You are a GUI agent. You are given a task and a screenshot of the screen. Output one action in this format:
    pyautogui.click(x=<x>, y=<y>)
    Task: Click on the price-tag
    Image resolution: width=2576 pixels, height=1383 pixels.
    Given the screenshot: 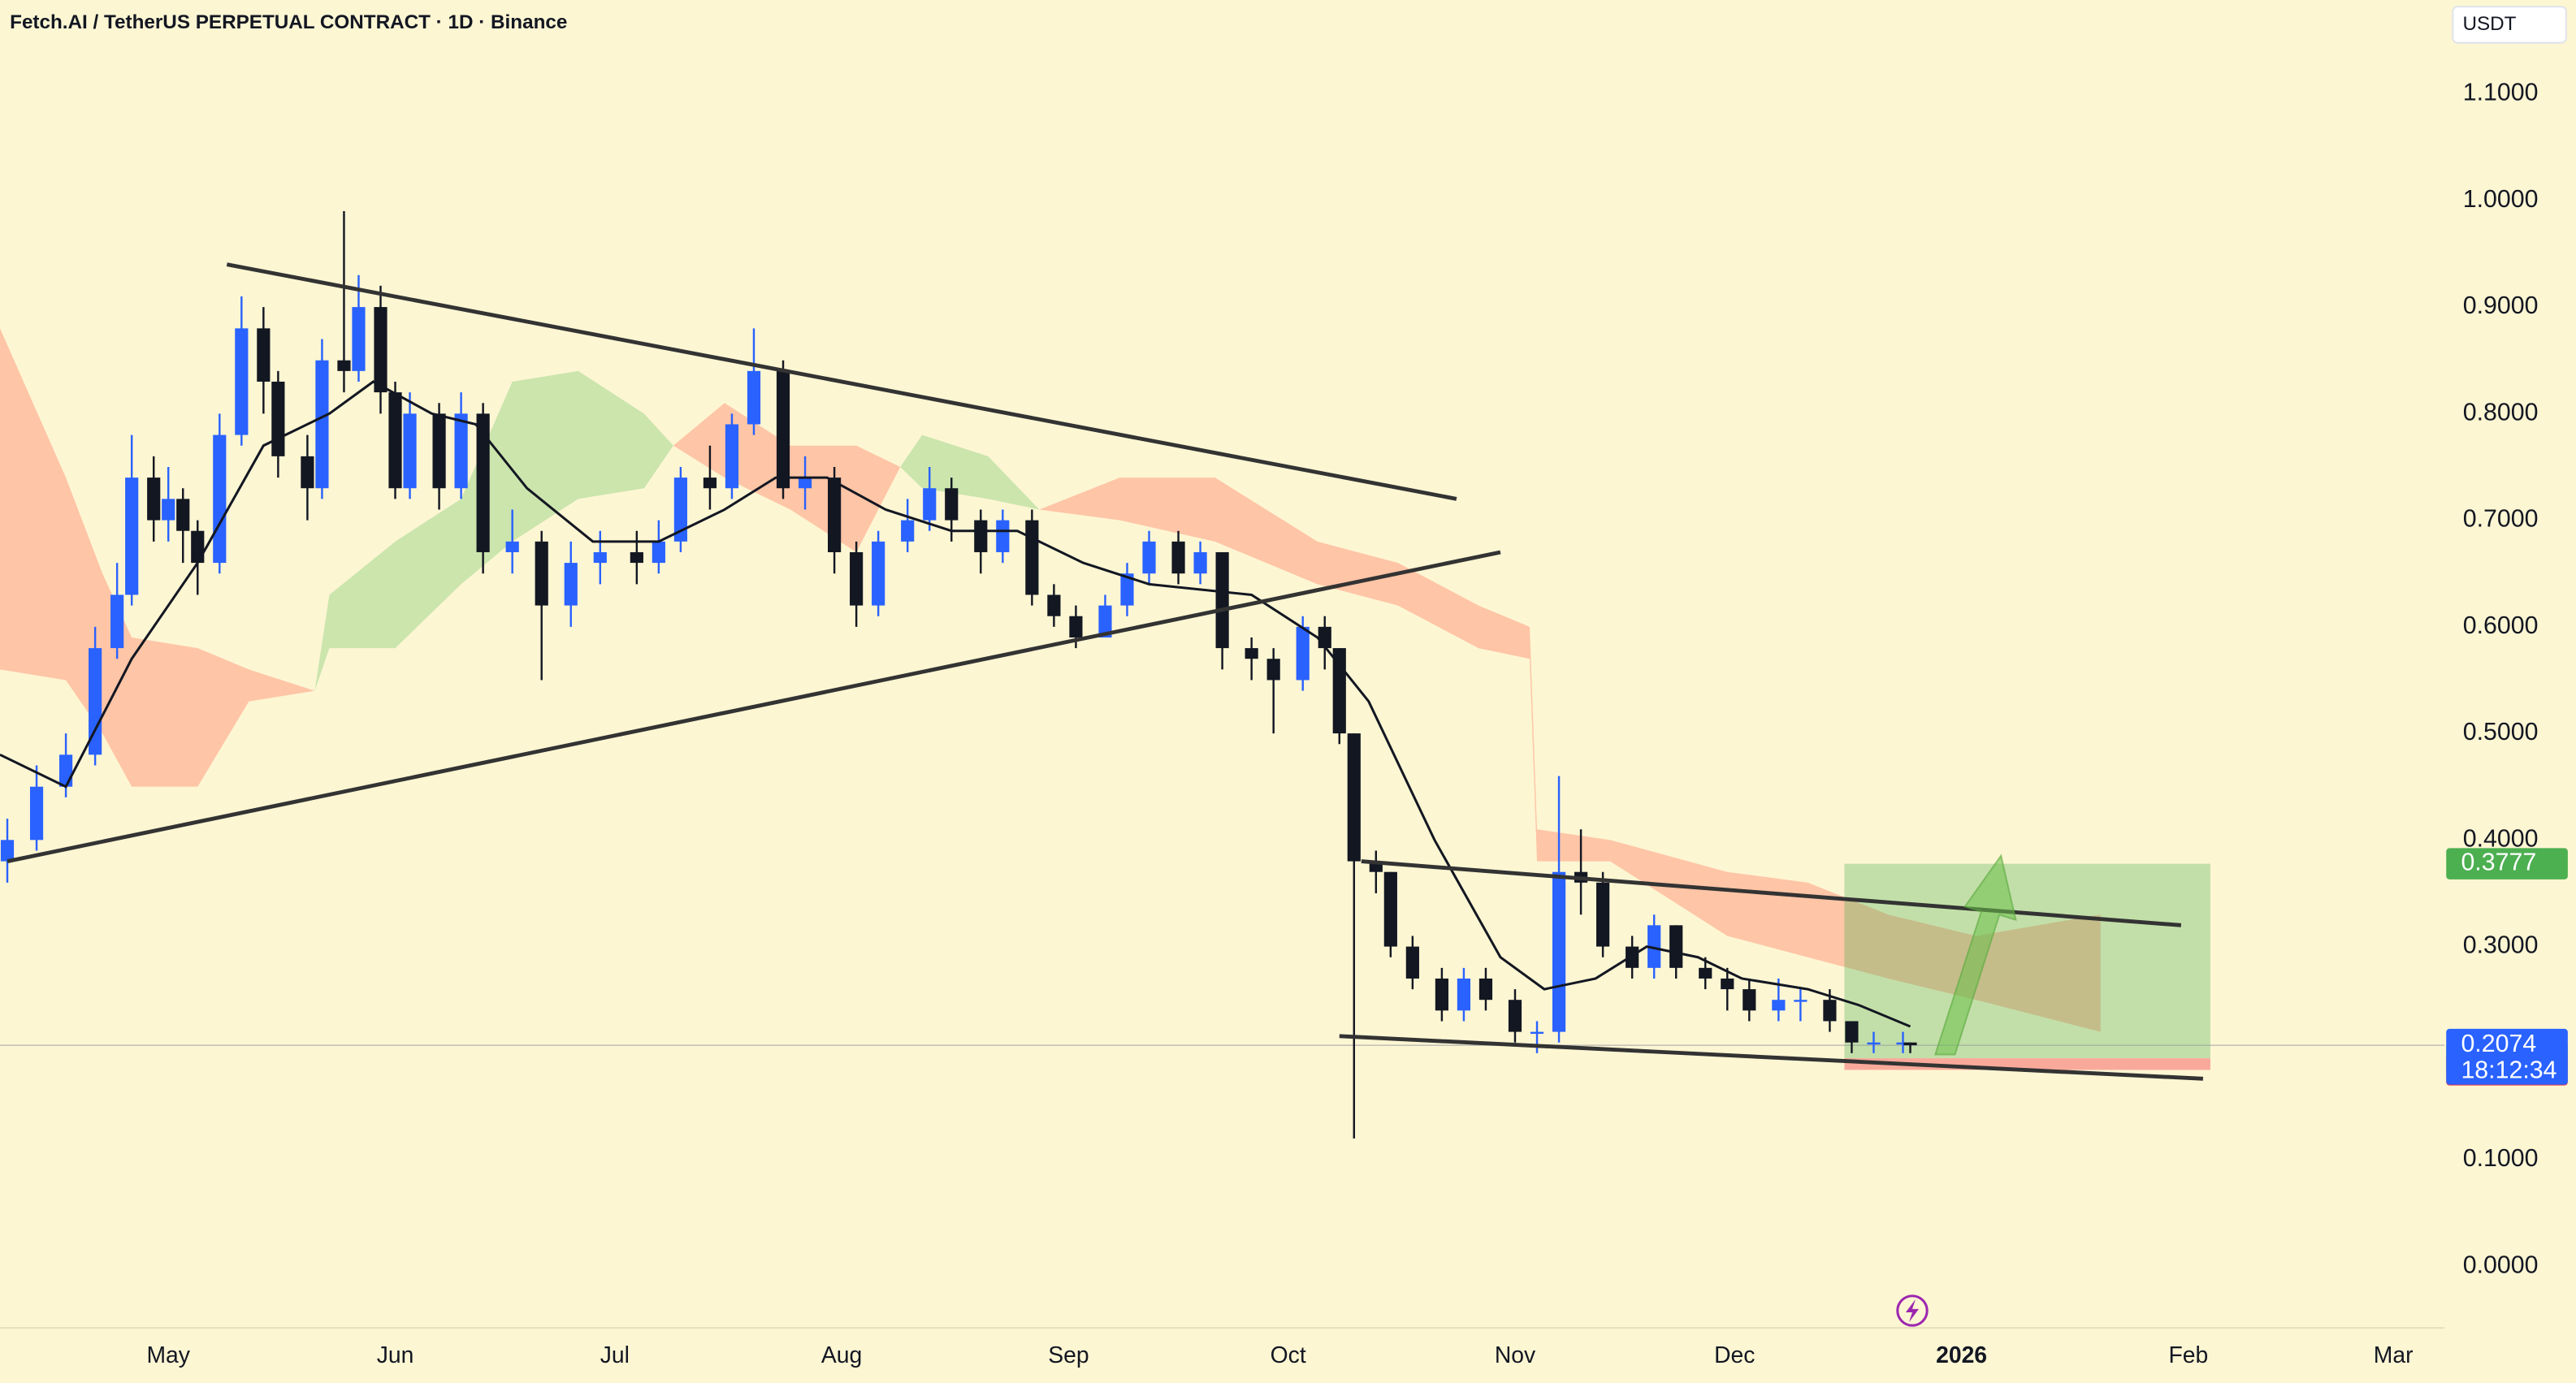 What is the action you would take?
    pyautogui.click(x=2507, y=864)
    